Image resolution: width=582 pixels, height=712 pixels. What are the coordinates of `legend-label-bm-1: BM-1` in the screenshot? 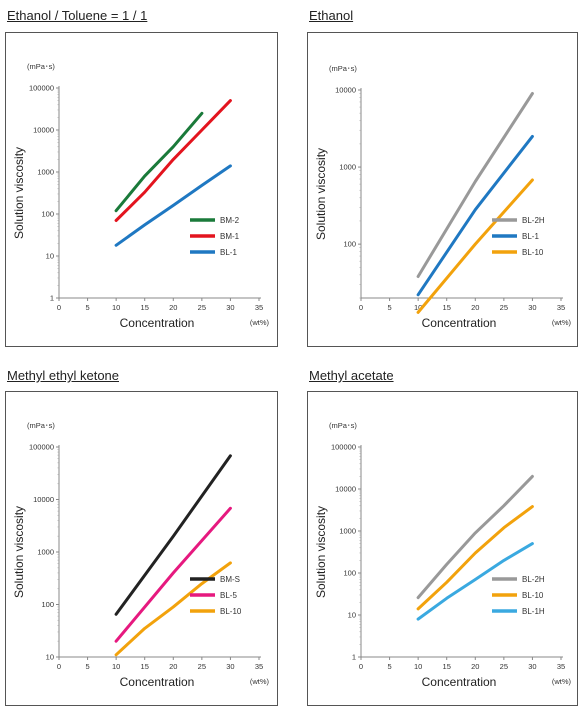 It's located at (230, 236).